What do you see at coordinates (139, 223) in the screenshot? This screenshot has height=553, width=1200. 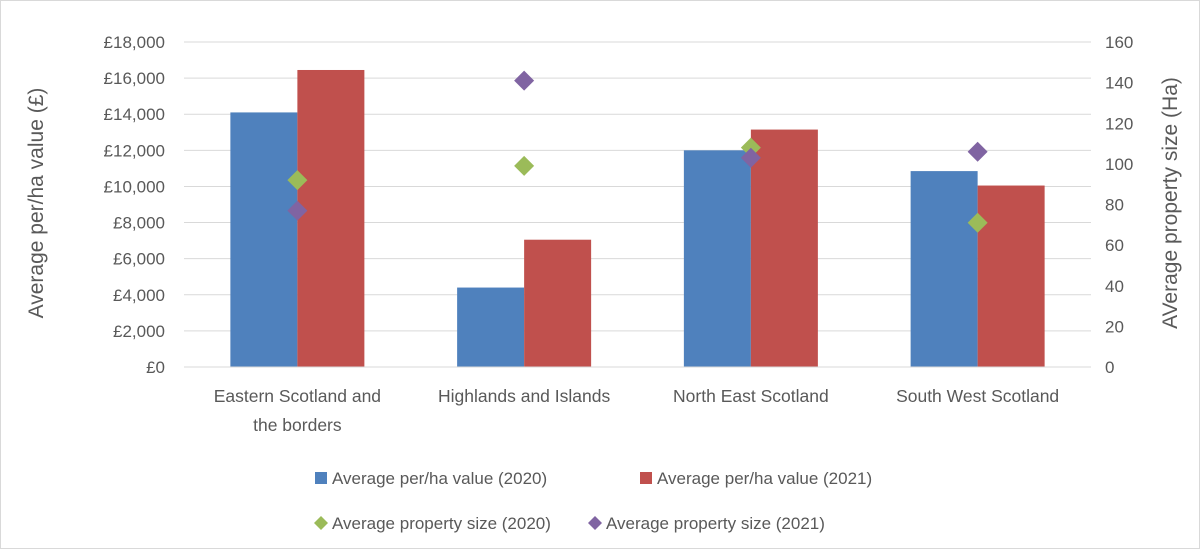 I see `y-tick-label: £8,000` at bounding box center [139, 223].